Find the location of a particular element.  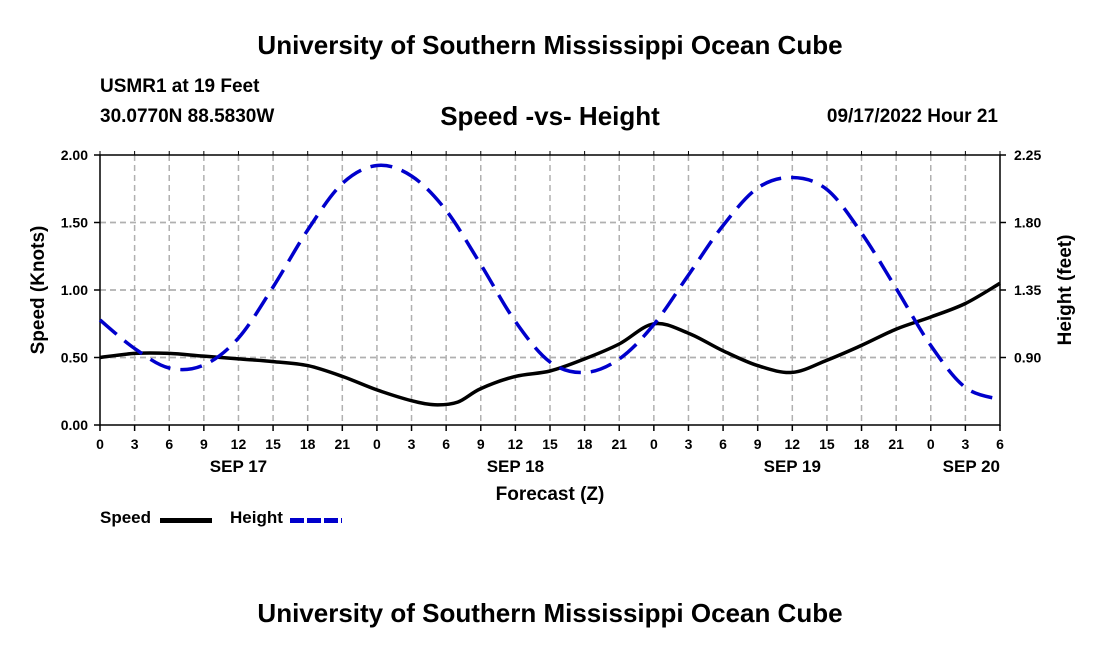

coordinates-label: 30.0770N 88.5830W is located at coordinates (187, 116).